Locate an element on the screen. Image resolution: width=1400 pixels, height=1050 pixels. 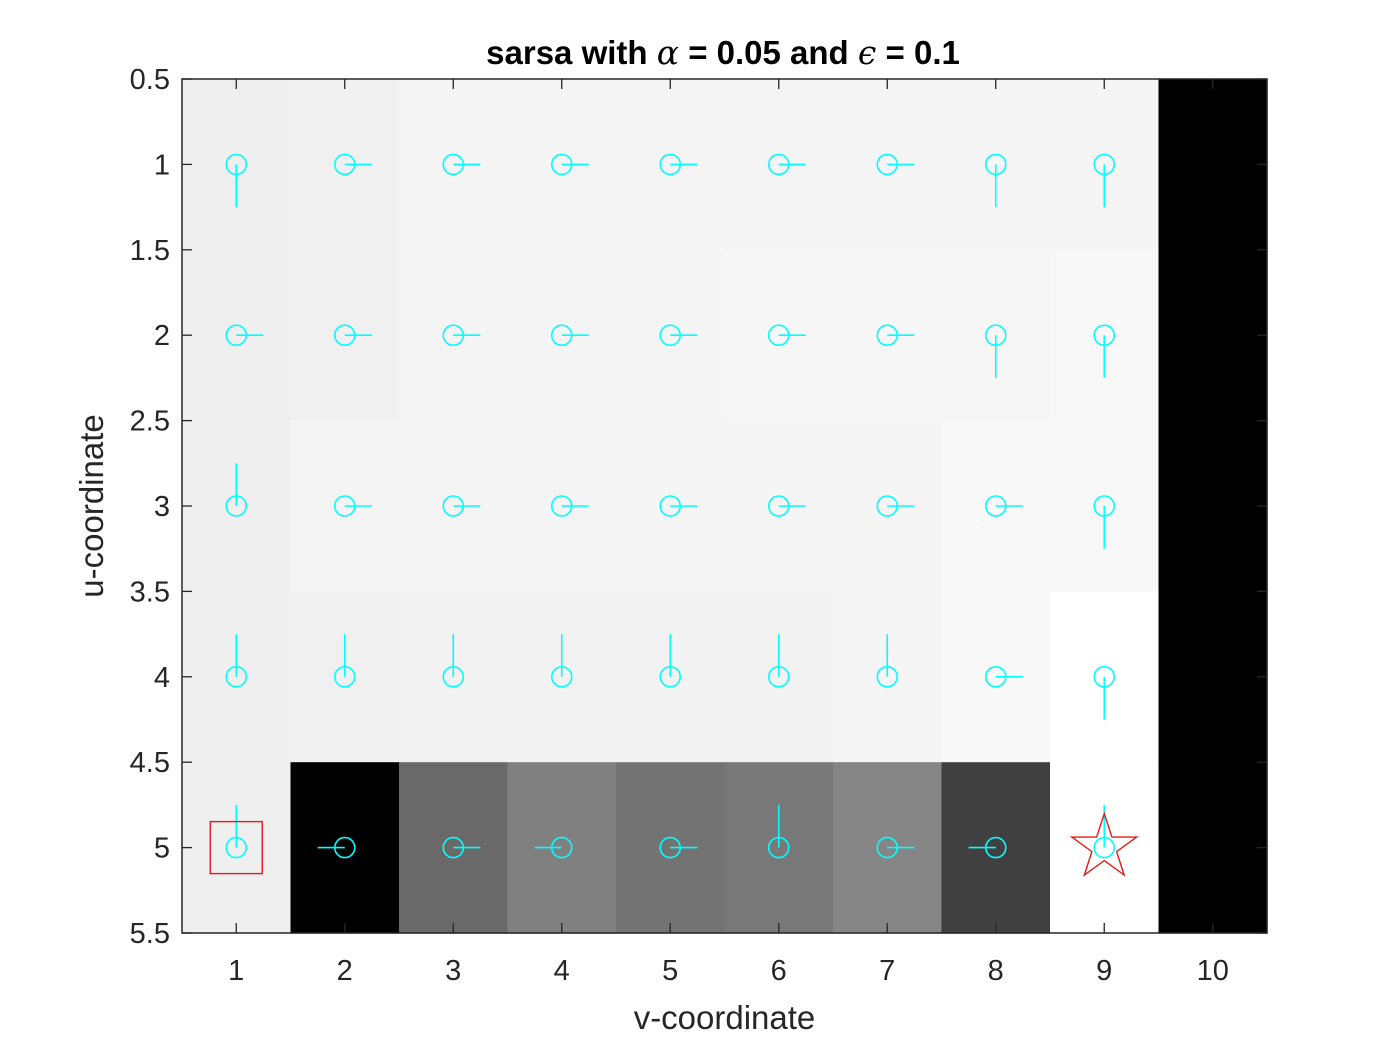
y-tick-label-0: 0.5 is located at coordinates (150, 80).